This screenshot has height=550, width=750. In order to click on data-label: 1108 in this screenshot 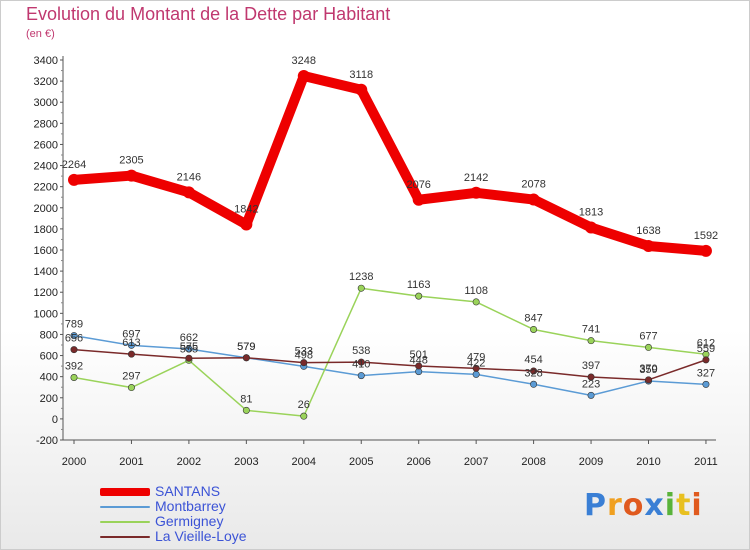, I will do `click(476, 291)`.